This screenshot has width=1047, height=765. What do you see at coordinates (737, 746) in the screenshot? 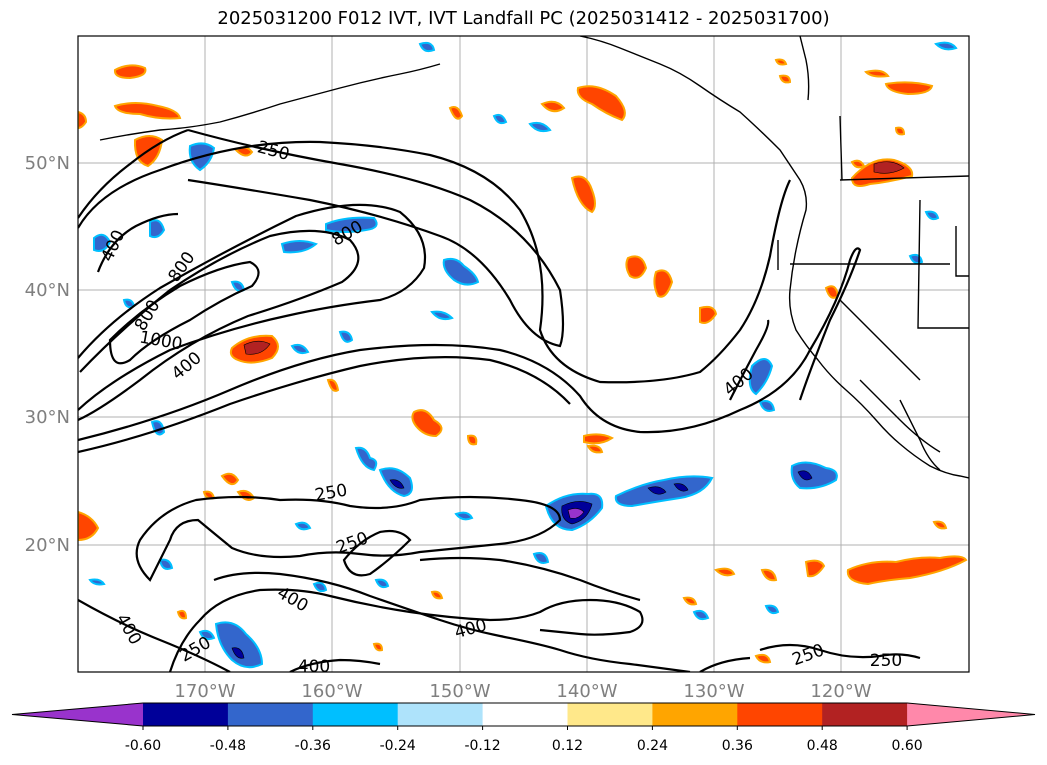
I see `colorbar-tick-label: 0.36` at bounding box center [737, 746].